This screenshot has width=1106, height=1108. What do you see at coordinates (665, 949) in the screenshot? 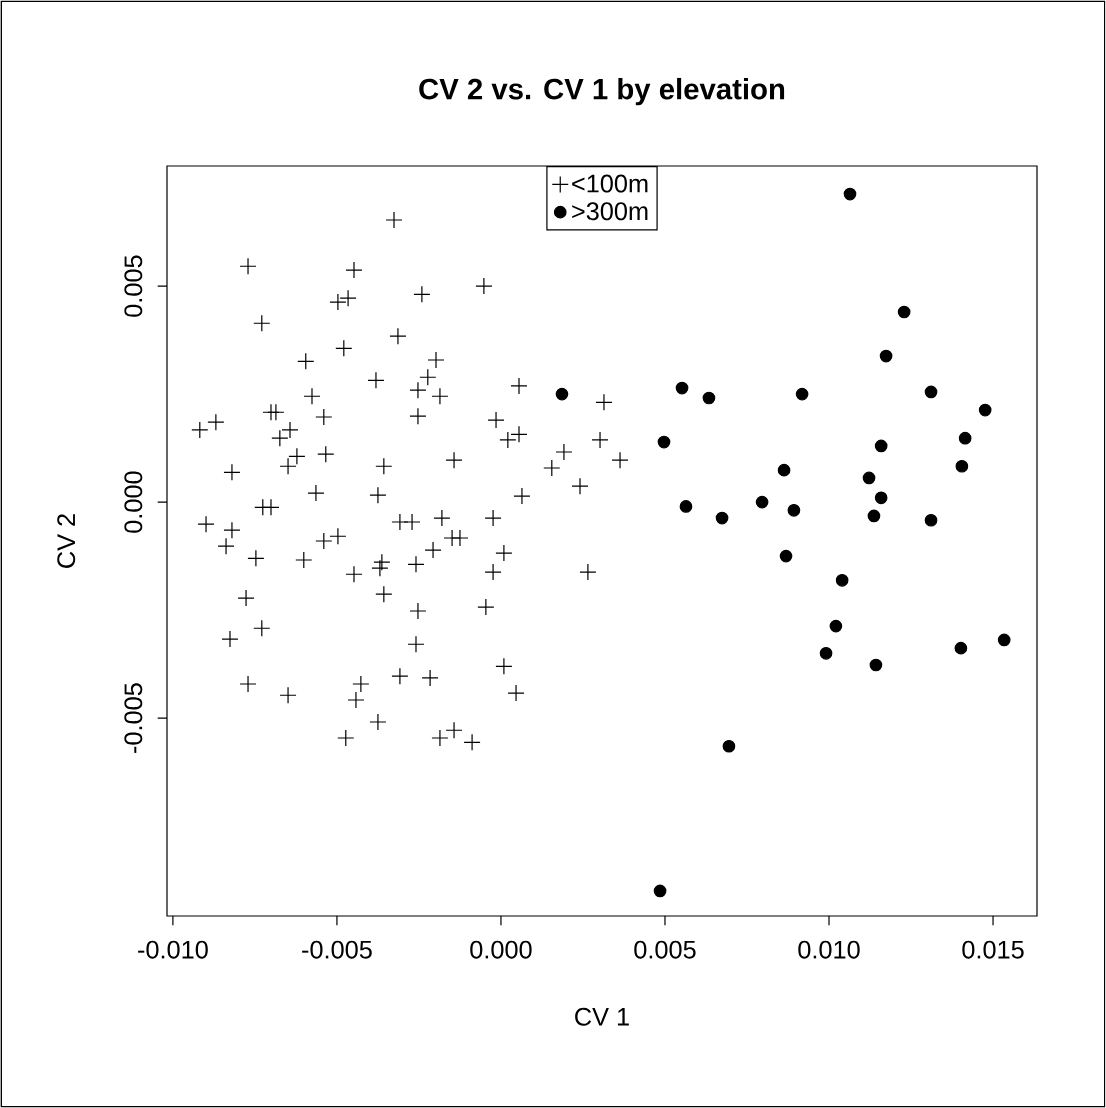
I see `x-tick-label: 0.005` at bounding box center [665, 949].